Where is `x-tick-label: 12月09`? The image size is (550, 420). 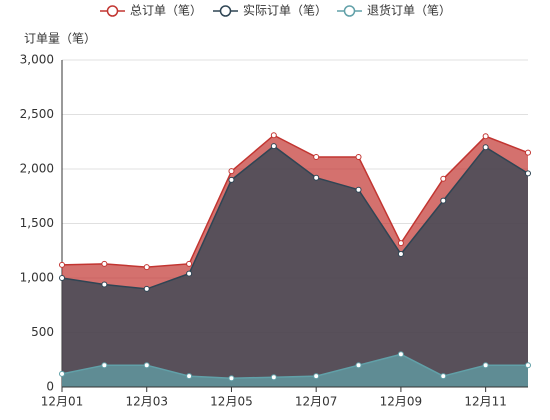 x-tick-label: 12月09 is located at coordinates (401, 402).